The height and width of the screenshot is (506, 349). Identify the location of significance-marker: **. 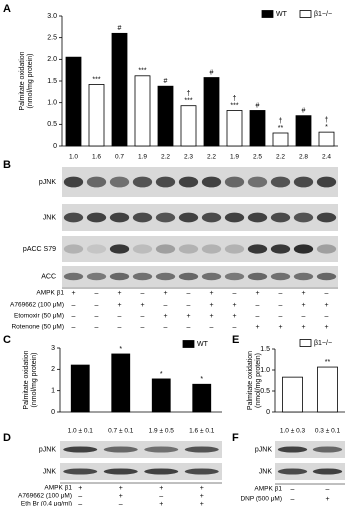
(328, 362).